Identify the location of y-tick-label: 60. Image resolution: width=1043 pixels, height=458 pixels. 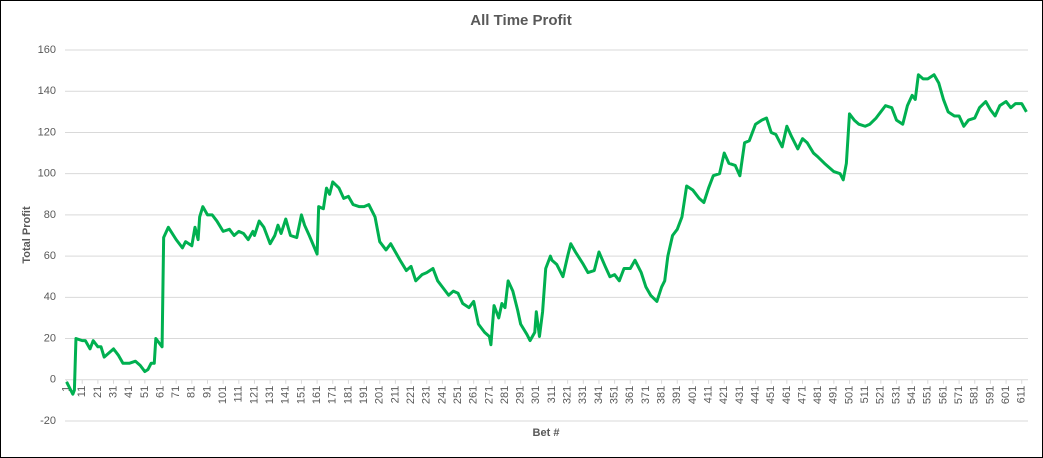
(50, 256).